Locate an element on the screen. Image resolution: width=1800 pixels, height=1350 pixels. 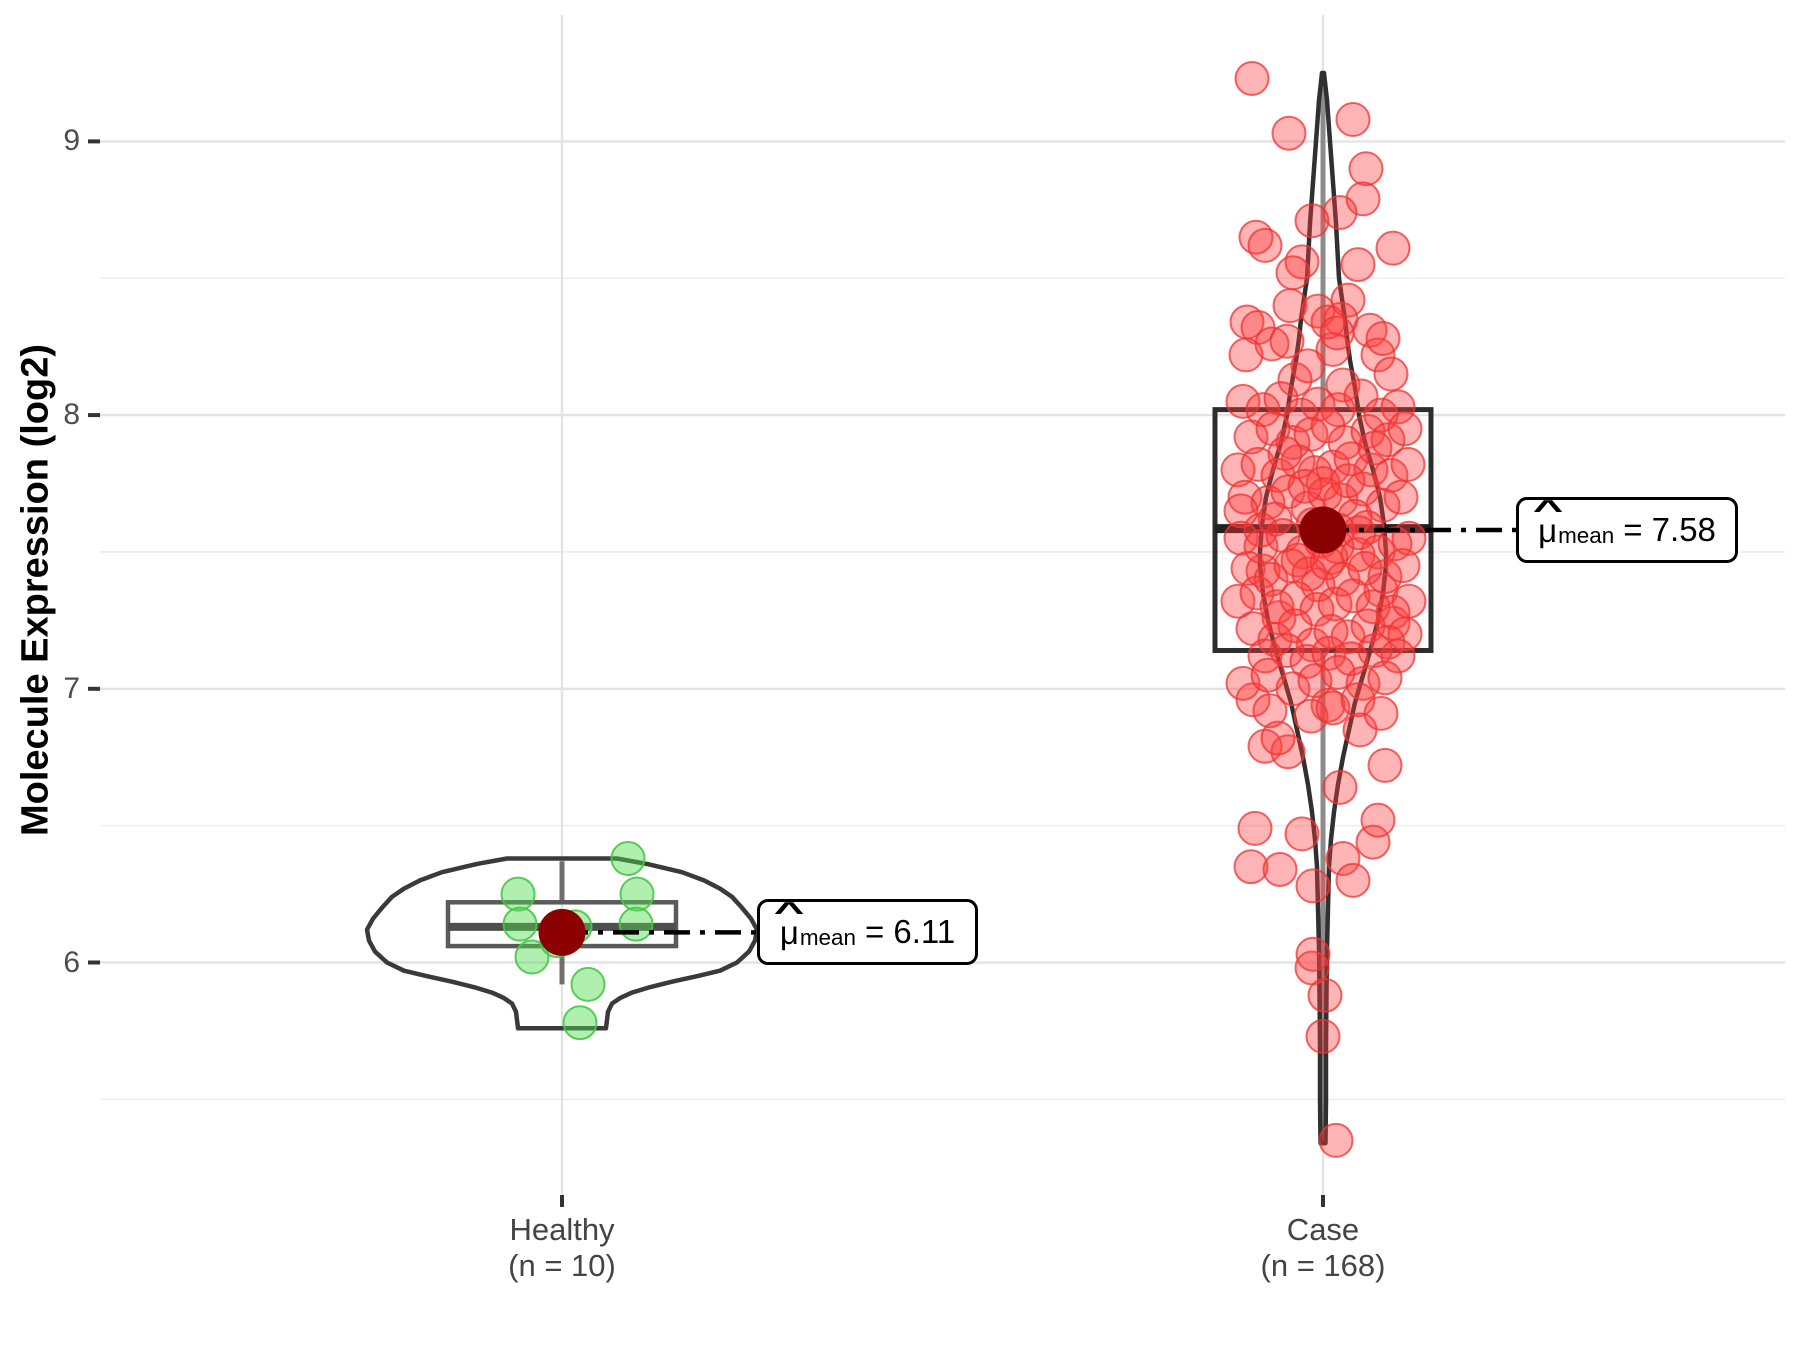
violin-outline-healthy is located at coordinates (562, 943).